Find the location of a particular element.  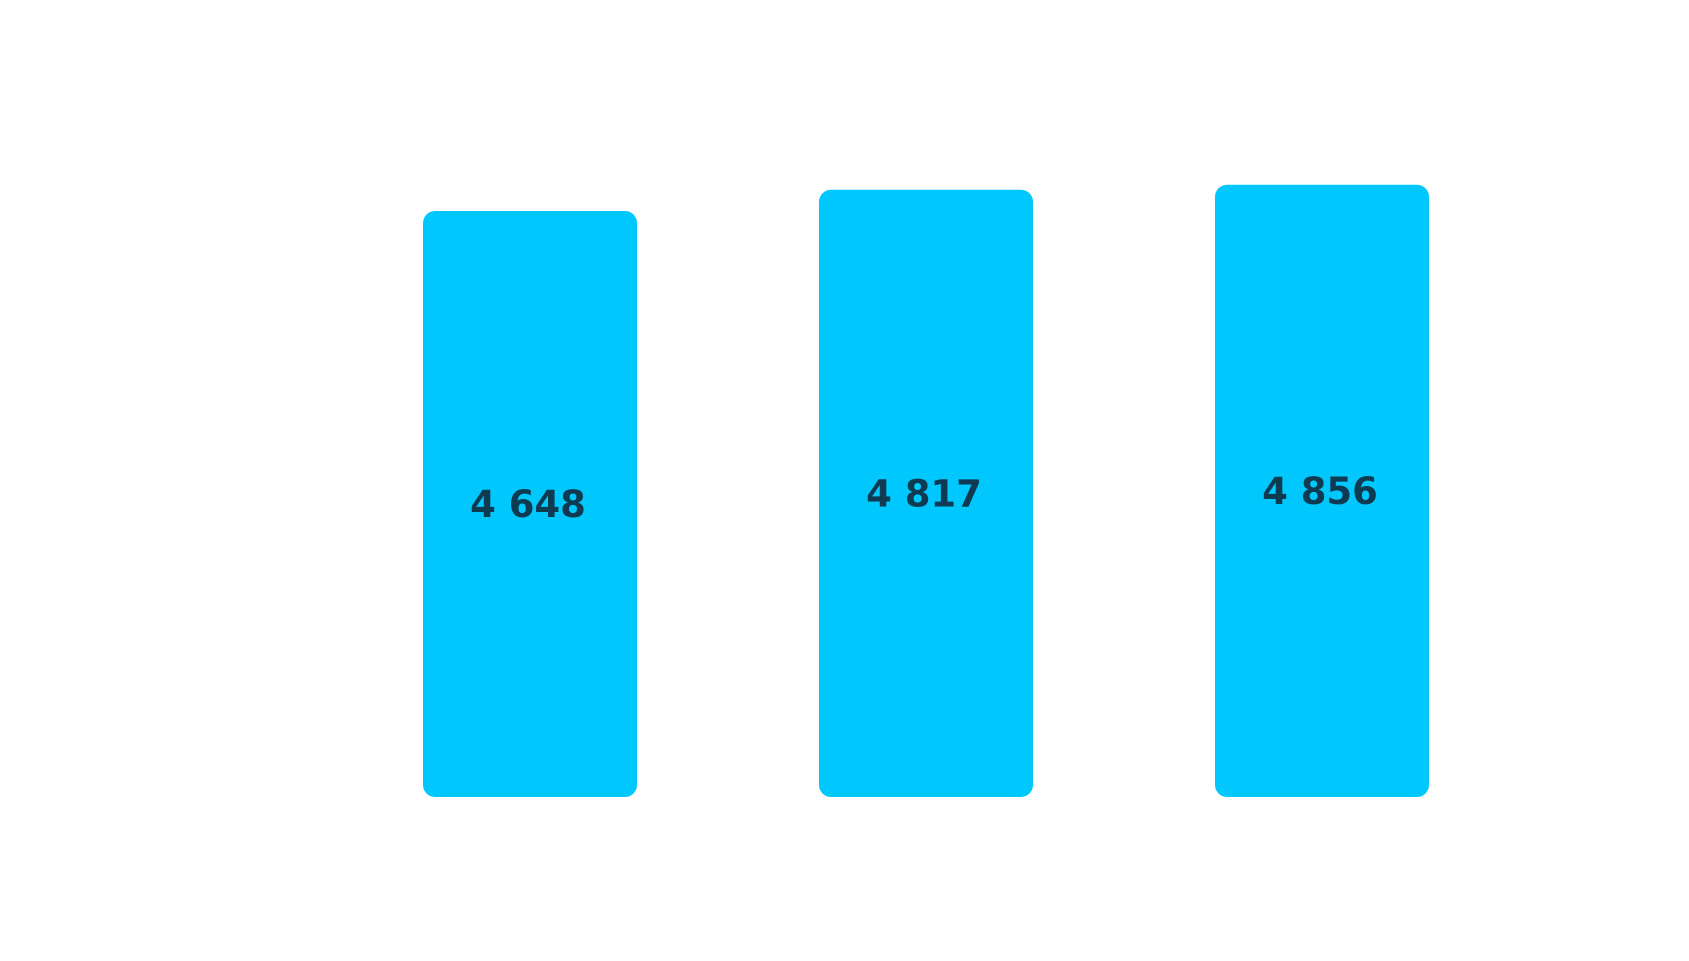

bar-value-label-3: 4 856 is located at coordinates (1320, 491).